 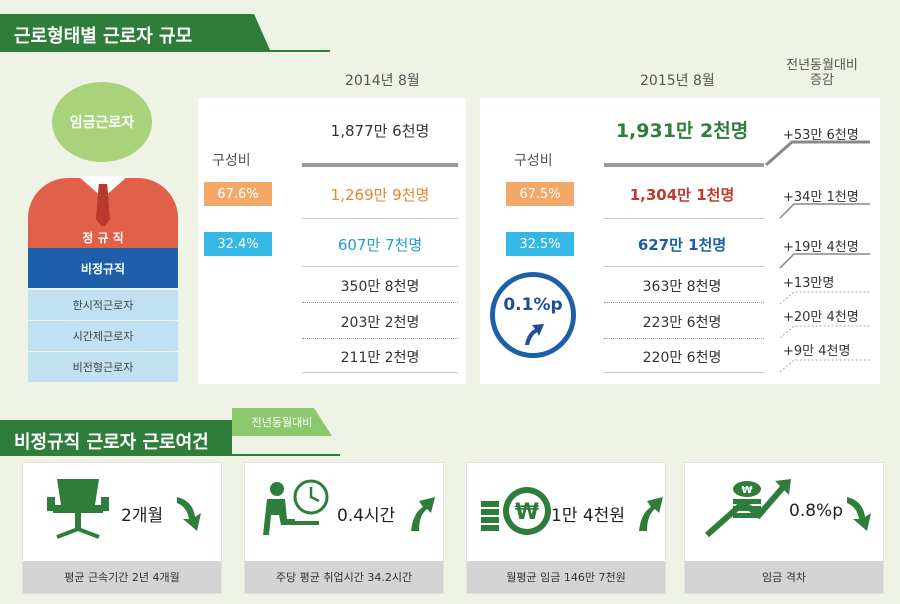 I want to click on card-wage: ₩ 1만 4천원 월평균 임금 146만 7천원, so click(x=566, y=528).